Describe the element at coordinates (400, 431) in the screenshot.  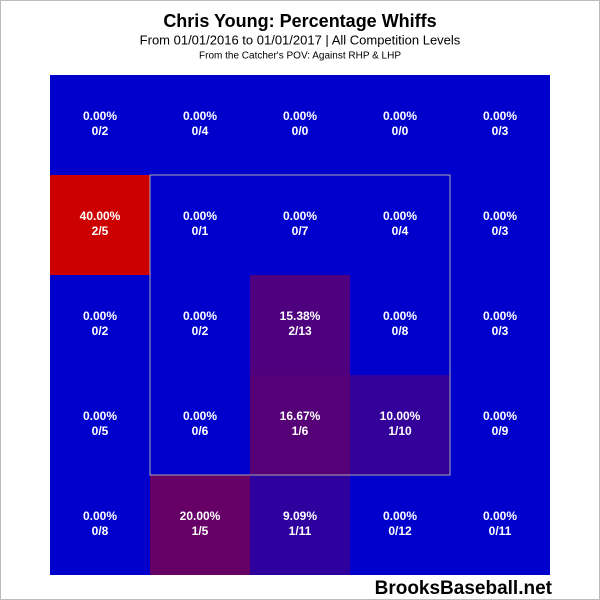
I see `cell-count-label: 1/10` at that location.